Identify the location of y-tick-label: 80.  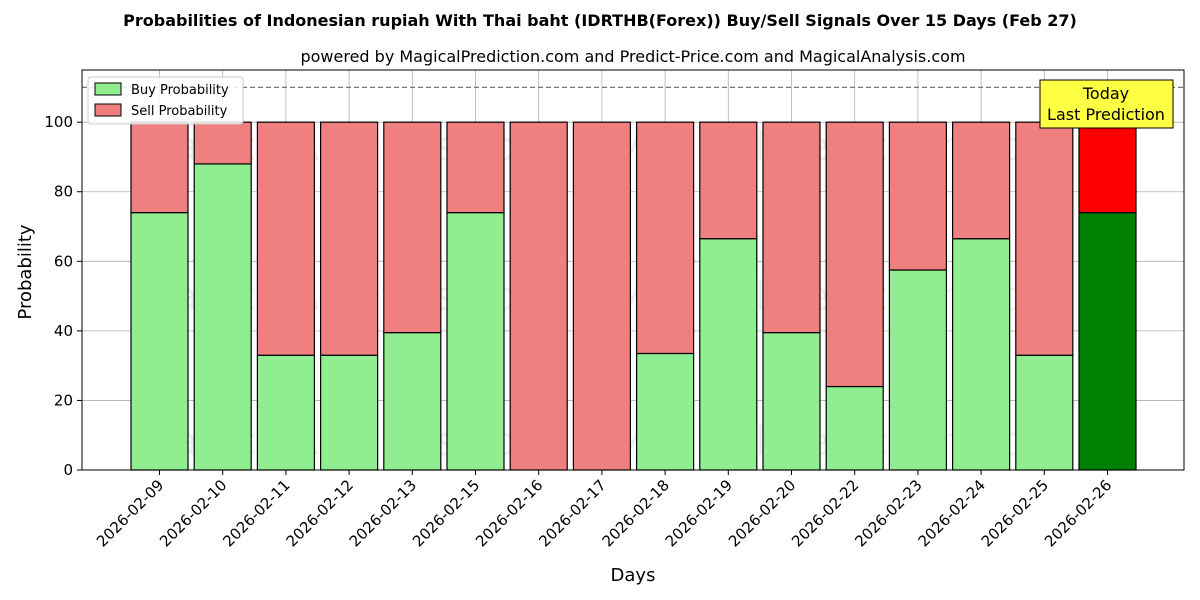
(63, 192).